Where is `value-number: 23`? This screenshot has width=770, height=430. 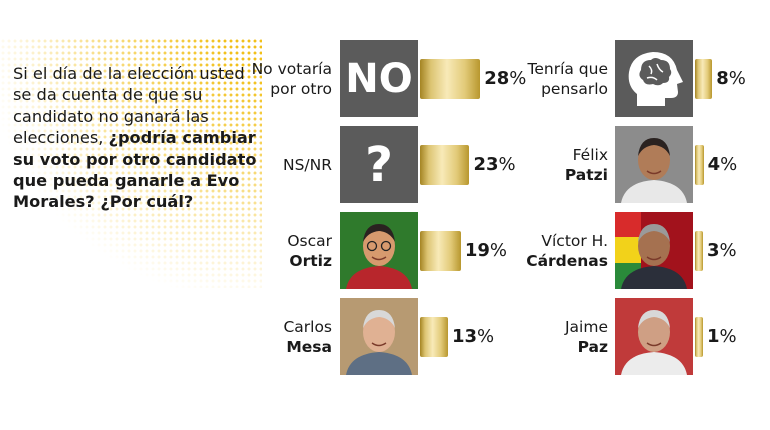
value-number: 23 is located at coordinates (486, 164).